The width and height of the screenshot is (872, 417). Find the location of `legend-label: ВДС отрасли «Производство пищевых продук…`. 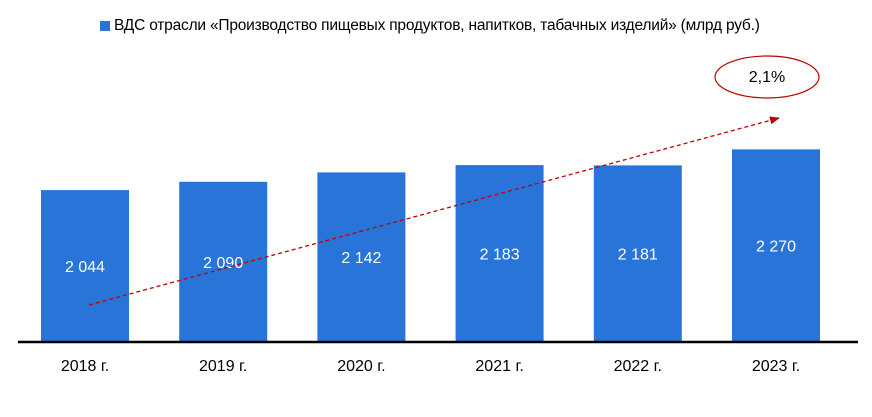

legend-label: ВДС отрасли «Производство пищевых продук… is located at coordinates (437, 25).